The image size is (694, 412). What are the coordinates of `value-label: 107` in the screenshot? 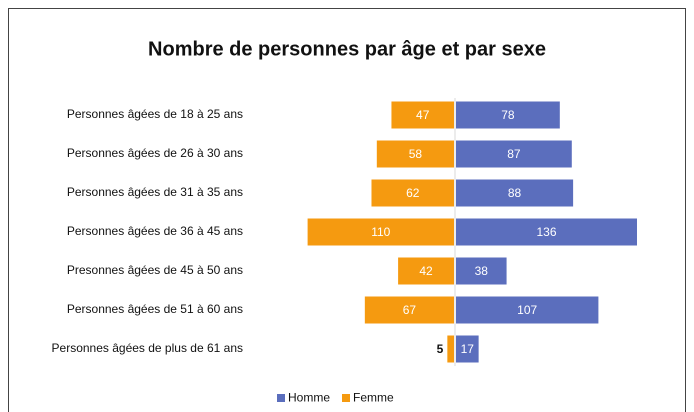 It's located at (527, 310).